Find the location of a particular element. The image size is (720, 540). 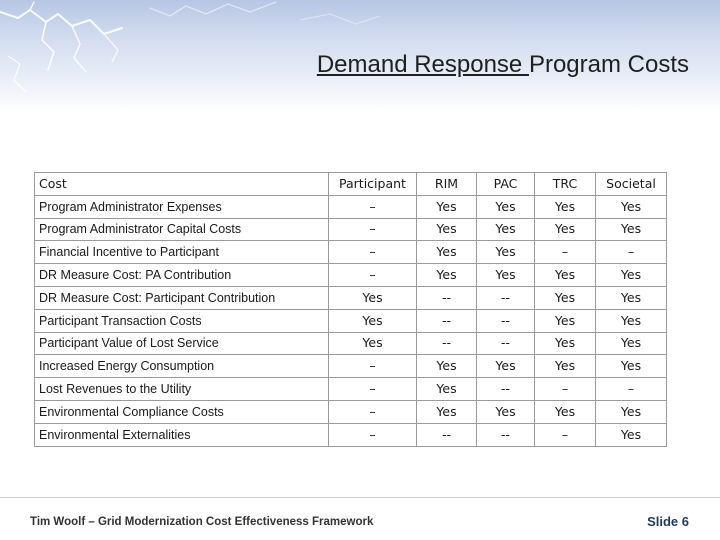

table-header-row: Cost Participant RIM PAC TRC Societal is located at coordinates (350, 184).